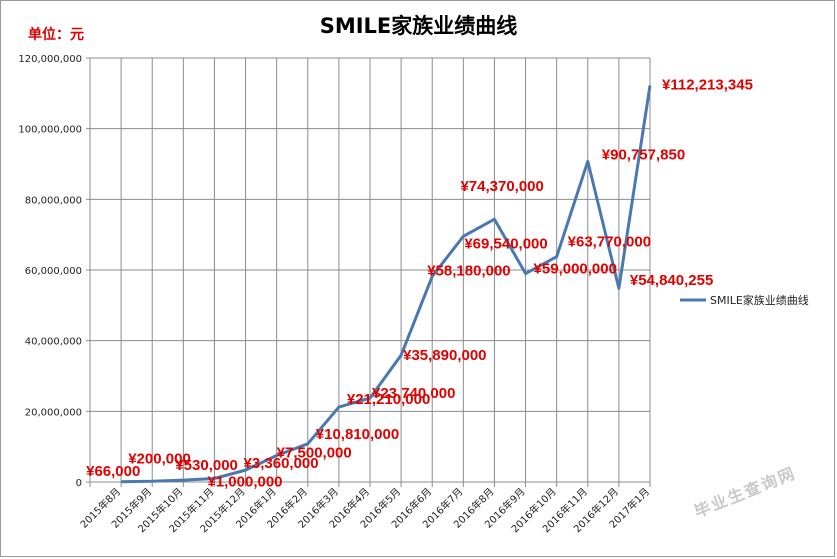  What do you see at coordinates (468, 270) in the screenshot?
I see `data-label: ¥58,180,000` at bounding box center [468, 270].